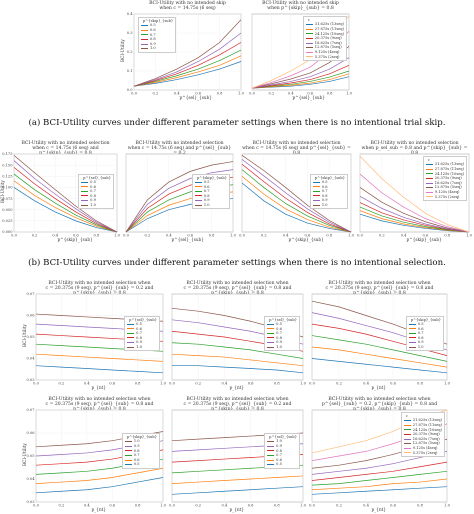 The width and height of the screenshot is (474, 514). I want to click on legend-label: 31.625s (13seq), so click(427, 420).